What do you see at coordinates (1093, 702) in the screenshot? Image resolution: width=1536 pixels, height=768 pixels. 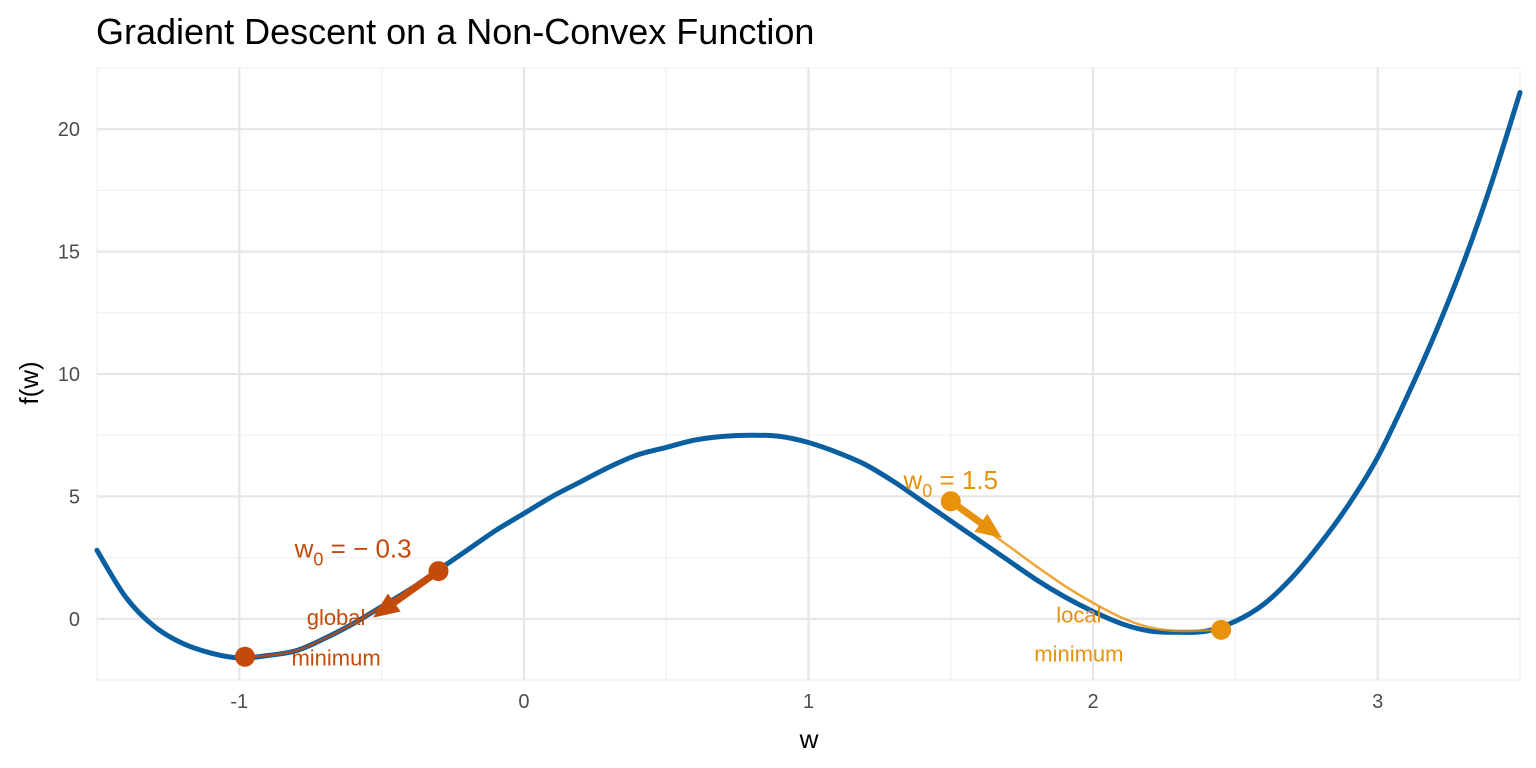 I see `x-tick-label: 2` at bounding box center [1093, 702].